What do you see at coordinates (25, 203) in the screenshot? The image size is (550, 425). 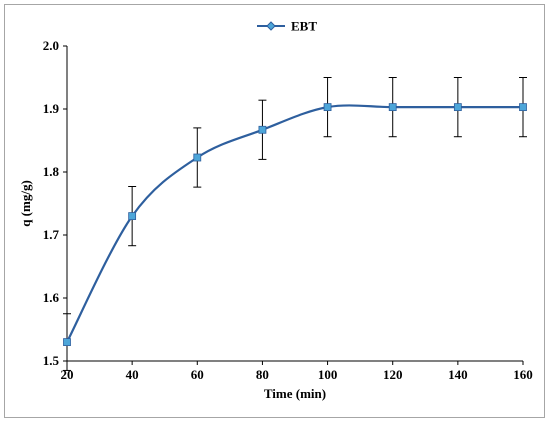 I see `y-axis-title: q (mg/g)` at bounding box center [25, 203].